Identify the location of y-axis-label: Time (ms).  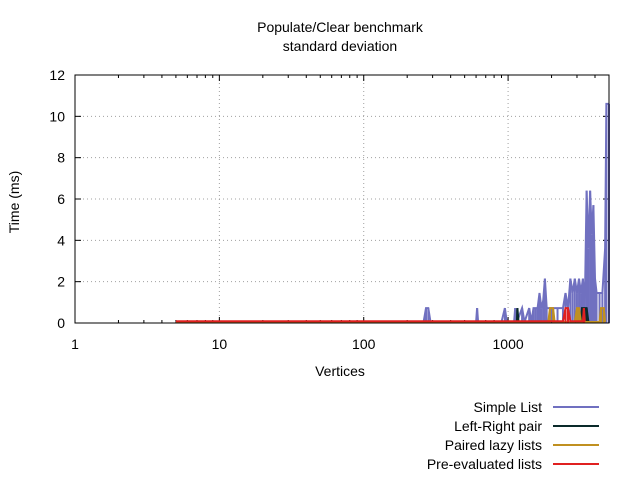
(14, 202).